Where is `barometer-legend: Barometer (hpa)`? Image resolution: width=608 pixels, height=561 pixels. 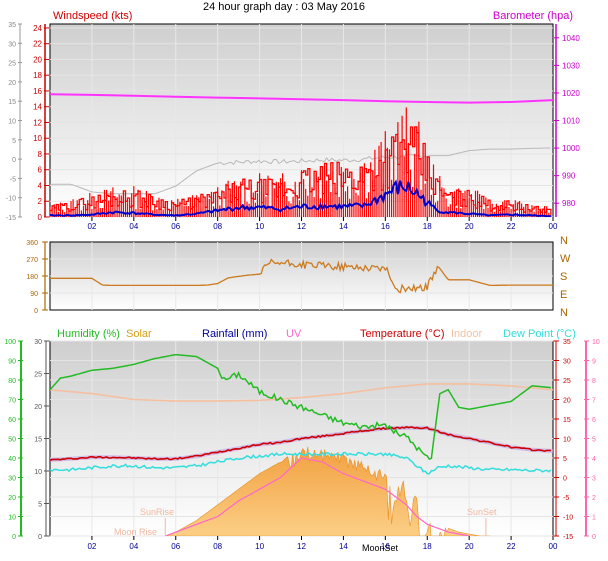
barometer-legend: Barometer (hpa) is located at coordinates (533, 16).